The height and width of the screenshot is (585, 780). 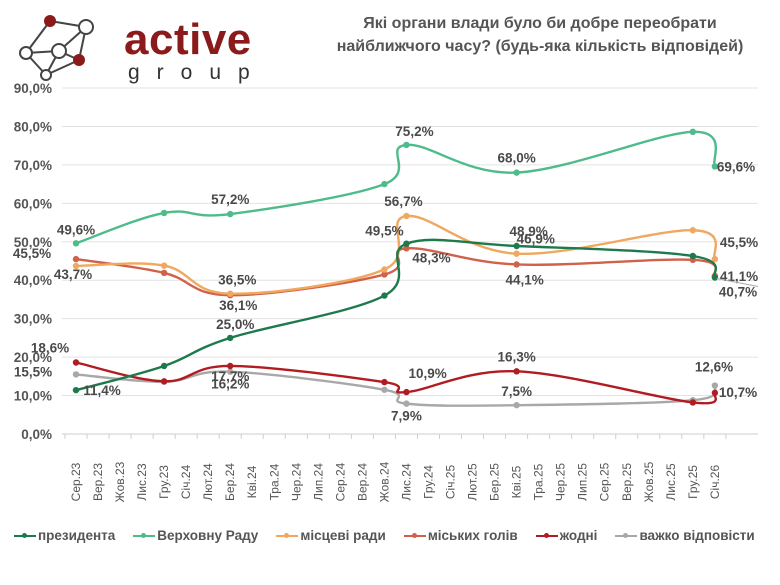 I want to click on x-tick-label: Кві.25, so click(x=517, y=481).